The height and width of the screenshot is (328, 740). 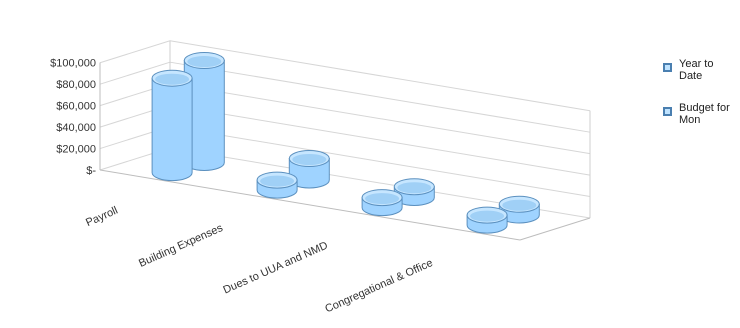 What do you see at coordinates (73, 64) in the screenshot?
I see `y-tick-label: $100,000` at bounding box center [73, 64].